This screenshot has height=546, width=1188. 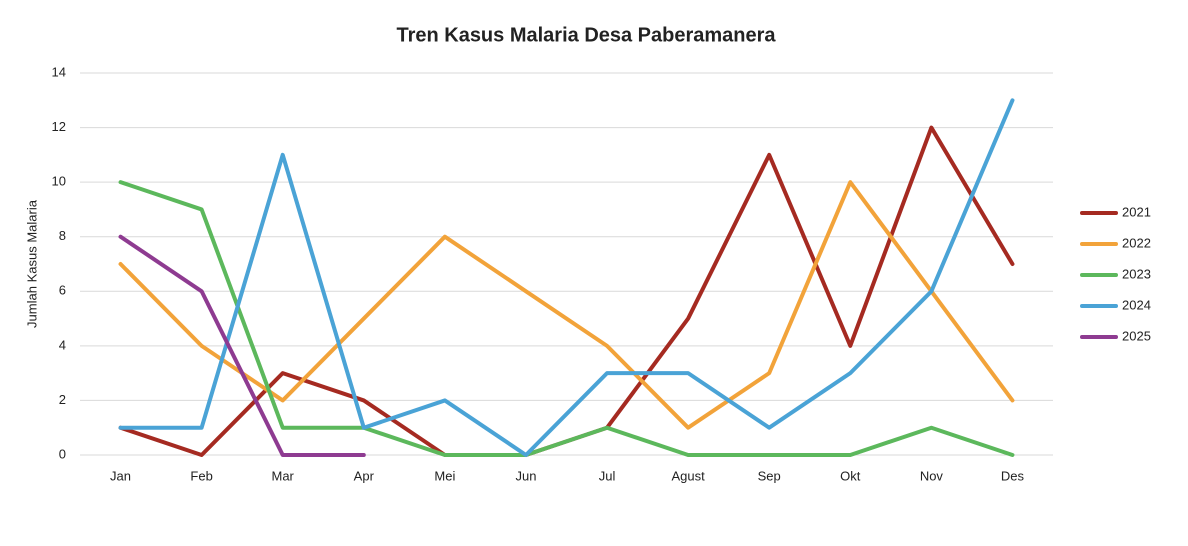 What do you see at coordinates (1136, 304) in the screenshot?
I see `legend-label: 2024` at bounding box center [1136, 304].